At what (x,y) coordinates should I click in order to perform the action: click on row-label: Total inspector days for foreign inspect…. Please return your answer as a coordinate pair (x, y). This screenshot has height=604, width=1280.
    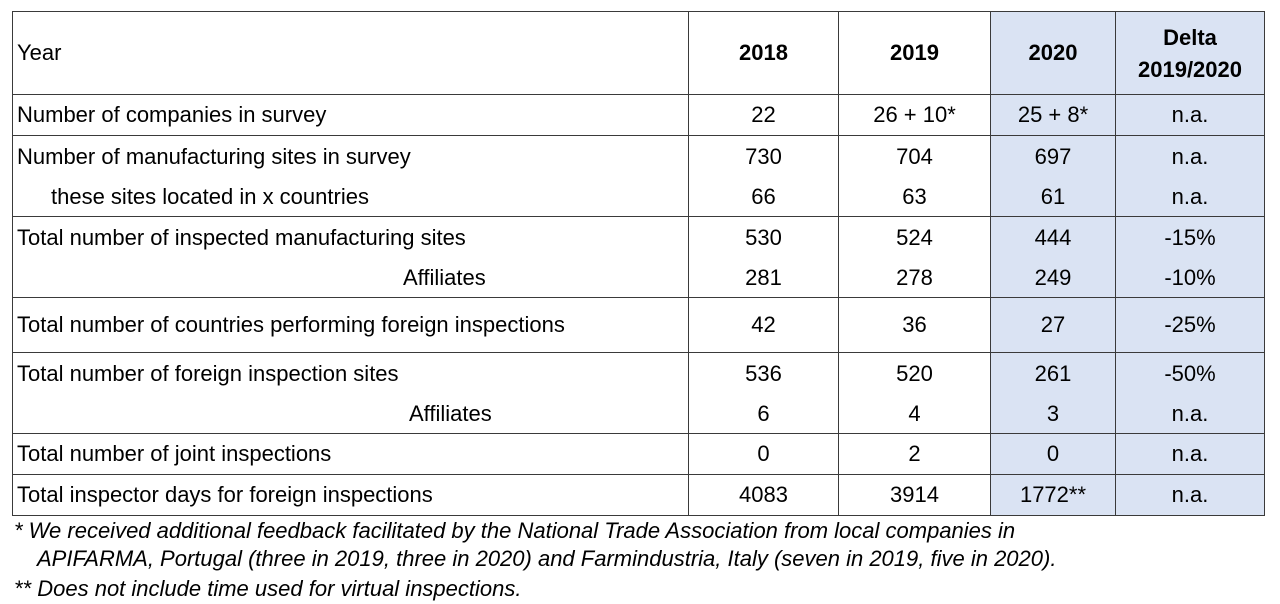
    Looking at the image, I should click on (350, 495).